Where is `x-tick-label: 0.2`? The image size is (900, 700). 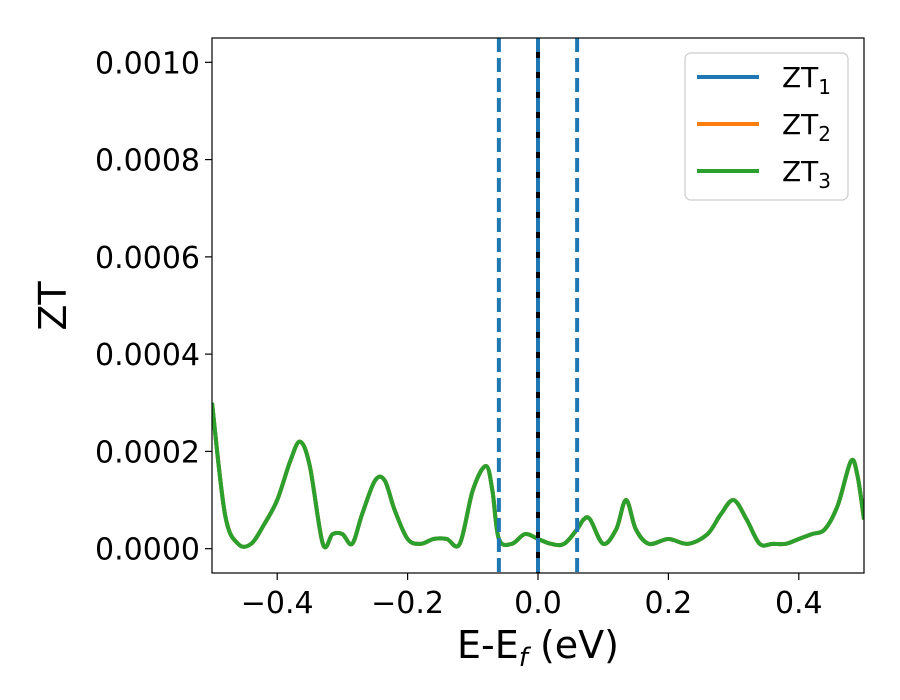
x-tick-label: 0.2 is located at coordinates (669, 603).